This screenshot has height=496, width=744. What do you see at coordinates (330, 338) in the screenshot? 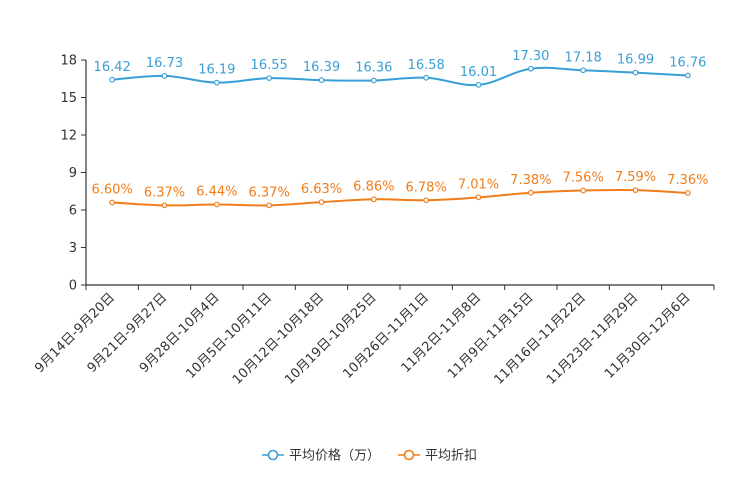
I see `x-tick-label: 10月19日-10月25日` at bounding box center [330, 338].